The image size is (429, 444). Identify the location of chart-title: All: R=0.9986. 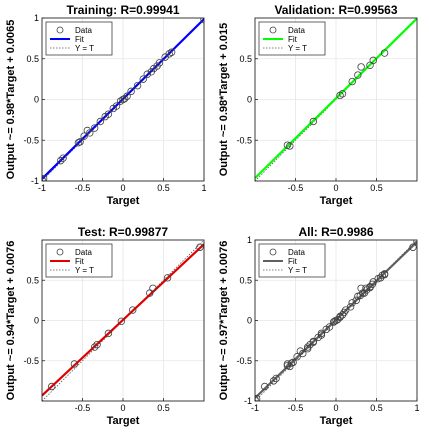
(335, 232).